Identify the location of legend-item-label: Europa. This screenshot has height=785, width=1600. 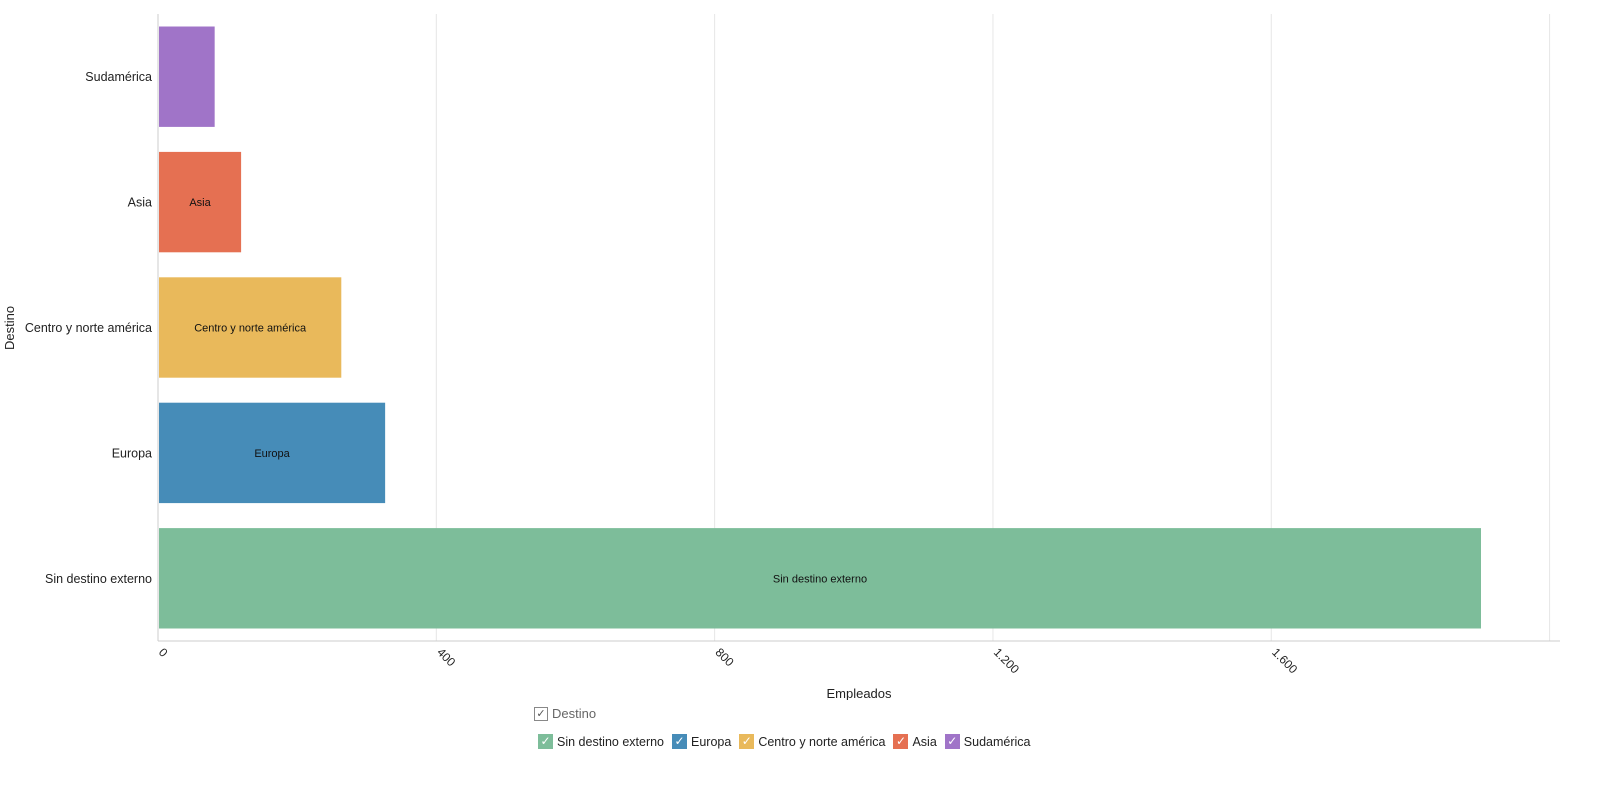
(711, 741).